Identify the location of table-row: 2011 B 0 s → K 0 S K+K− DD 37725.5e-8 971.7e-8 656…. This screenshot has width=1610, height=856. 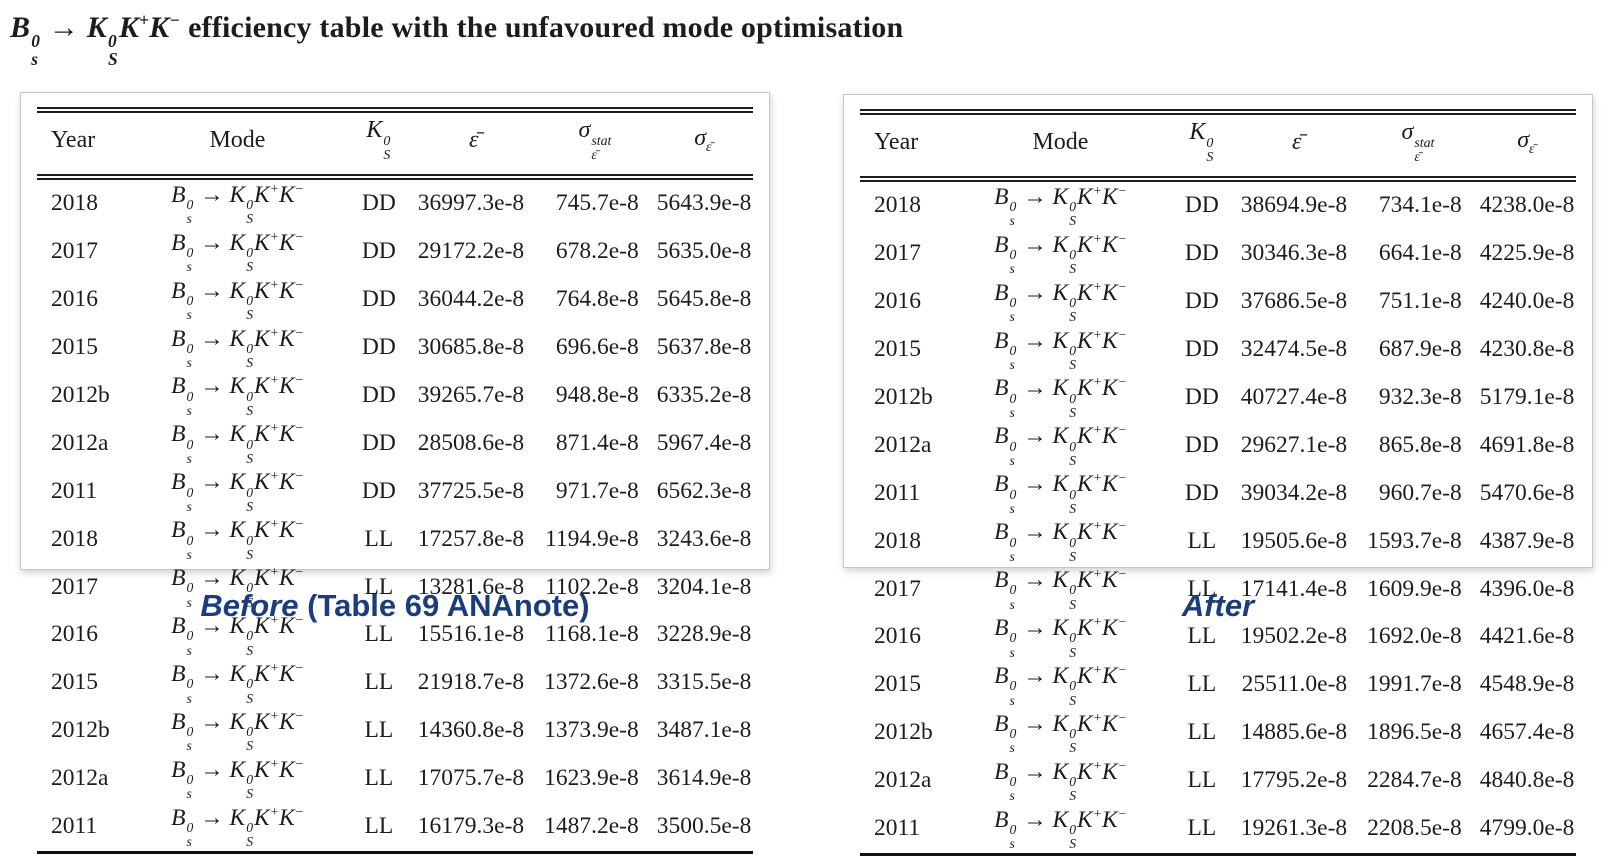
(395, 491).